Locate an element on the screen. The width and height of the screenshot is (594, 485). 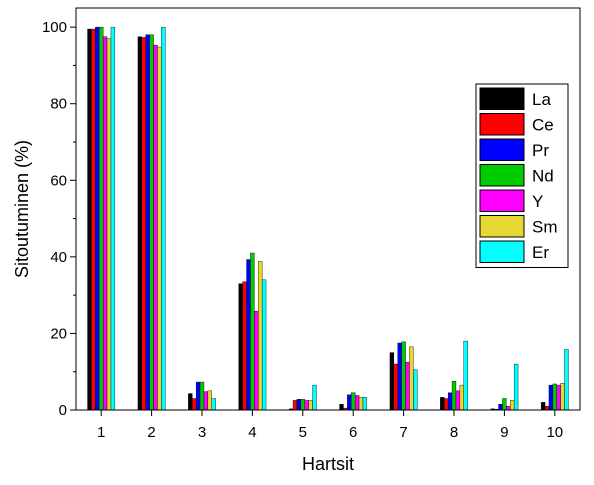
legend-swatch-sm is located at coordinates (502, 226).